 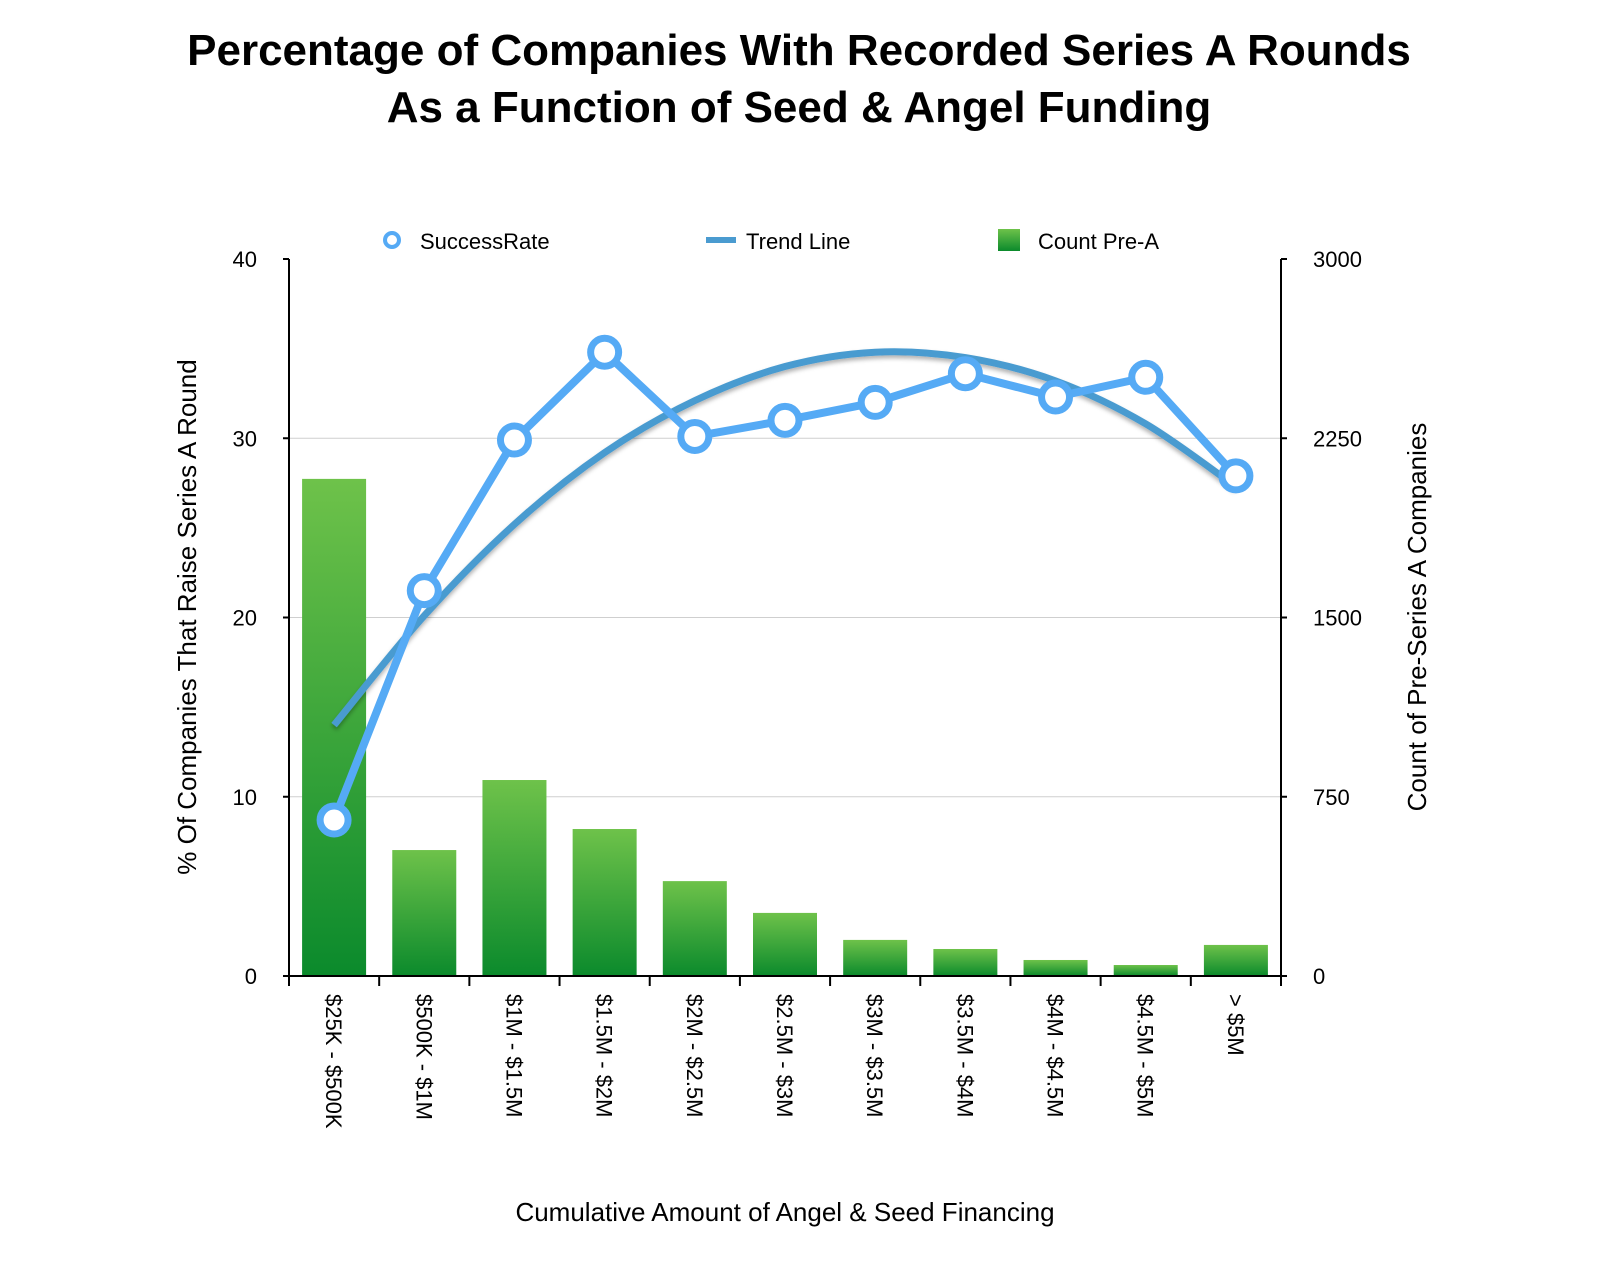 What do you see at coordinates (187, 616) in the screenshot?
I see `y-axis-left-label: % Of Companies That Raise Series A Round` at bounding box center [187, 616].